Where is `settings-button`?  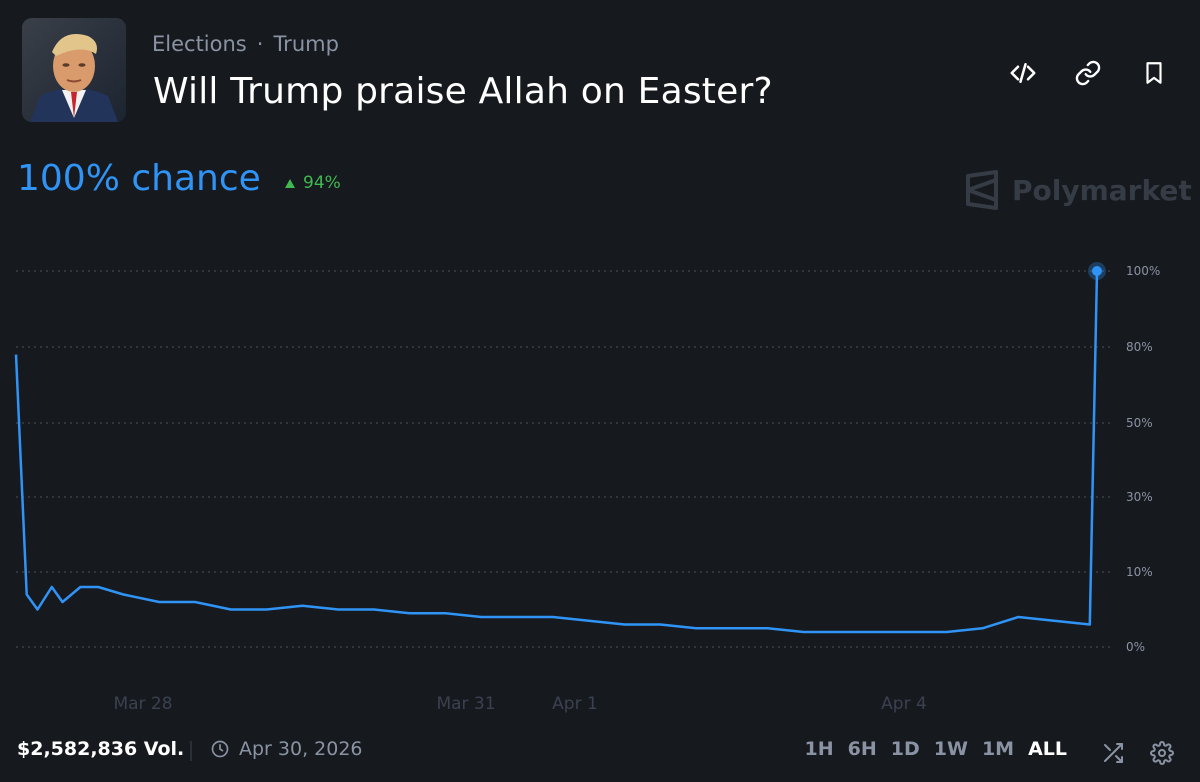
settings-button is located at coordinates (1162, 753).